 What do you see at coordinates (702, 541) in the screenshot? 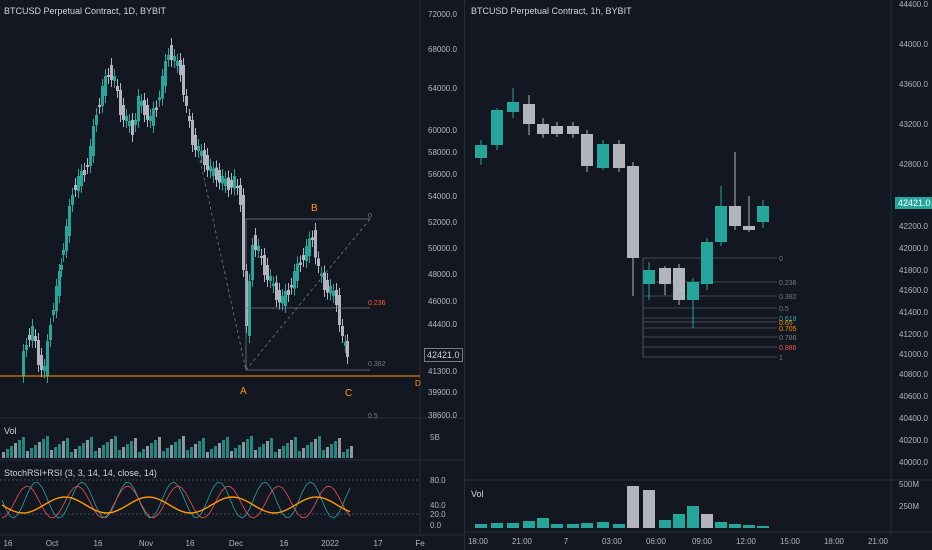
I see `right-time-tick: 09:00` at bounding box center [702, 541].